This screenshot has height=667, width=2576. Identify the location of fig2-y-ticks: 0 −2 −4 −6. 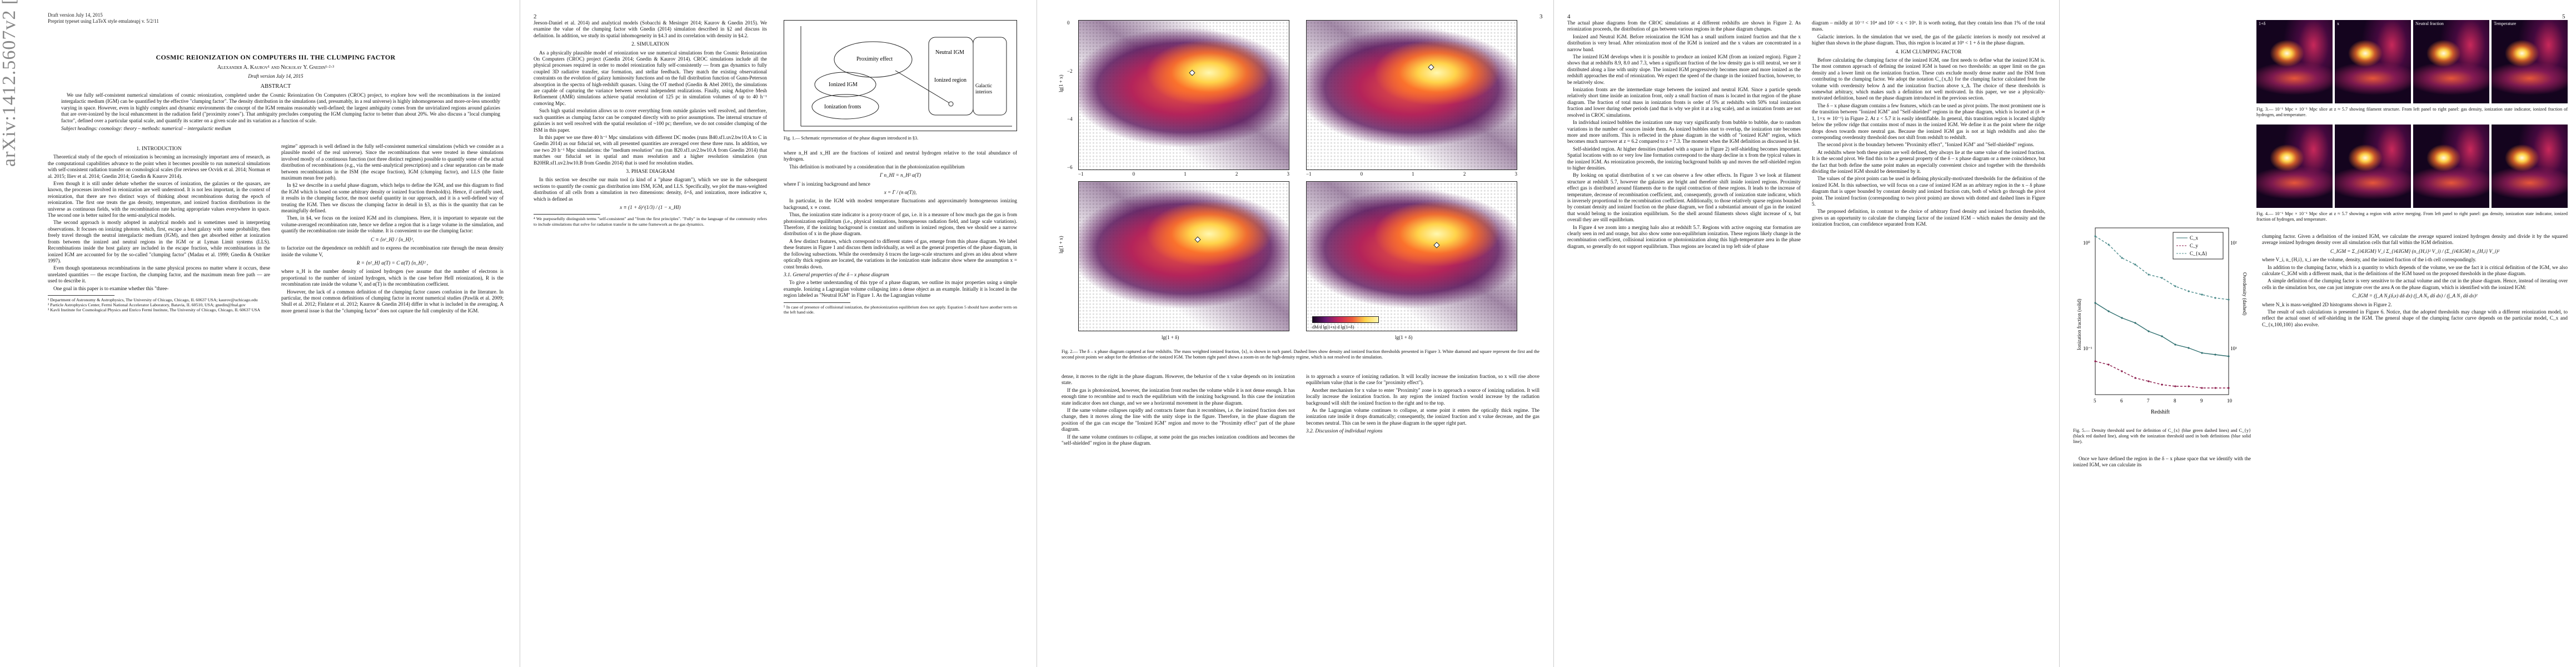
(1070, 95).